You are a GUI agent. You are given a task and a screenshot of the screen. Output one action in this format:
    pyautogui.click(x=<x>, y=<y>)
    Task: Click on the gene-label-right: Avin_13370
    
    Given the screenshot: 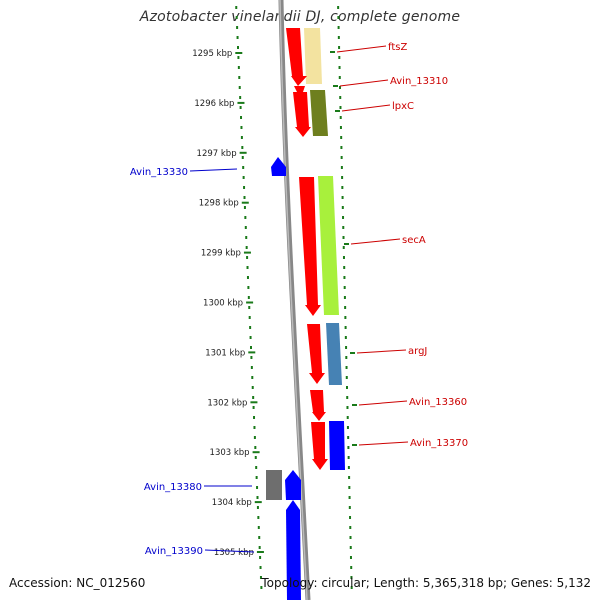 What is the action you would take?
    pyautogui.click(x=439, y=443)
    